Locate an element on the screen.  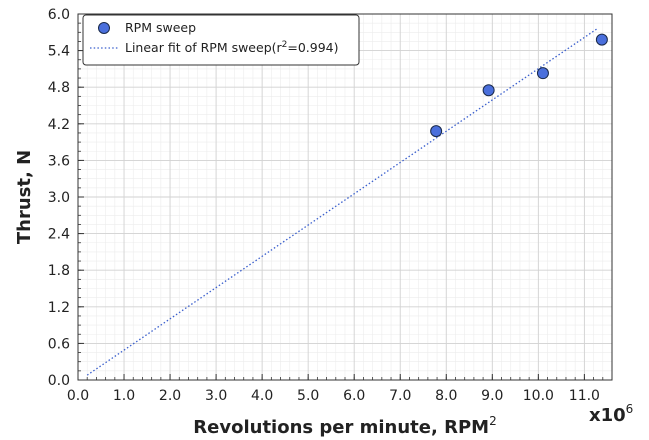
x-tick-label: 10.0 is located at coordinates (538, 396).